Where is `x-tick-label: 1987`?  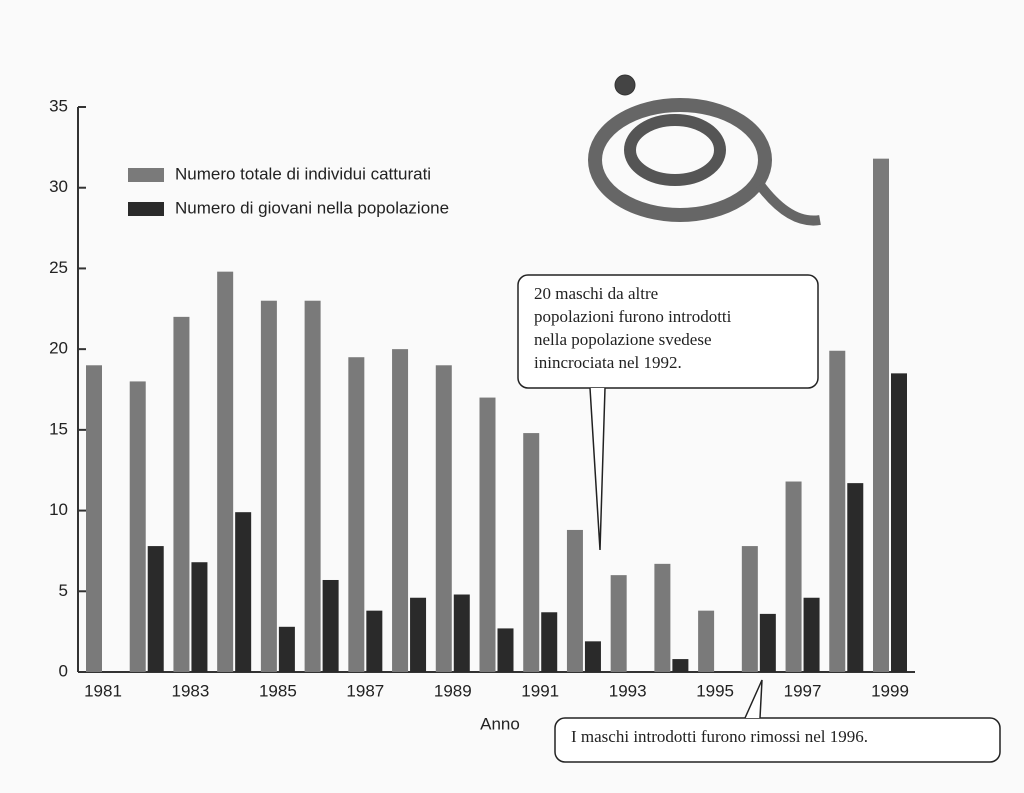
x-tick-label: 1987 is located at coordinates (365, 690).